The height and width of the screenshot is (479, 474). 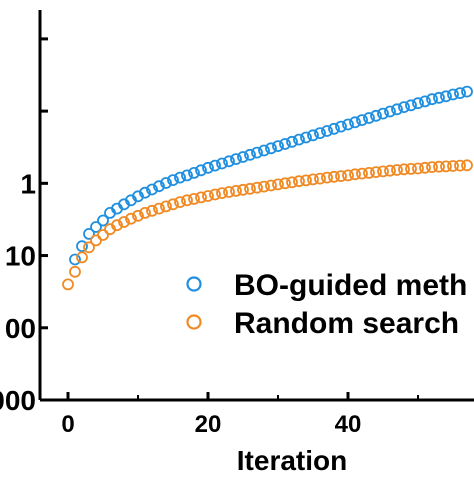 I want to click on y-tick-label: 10, so click(x=20, y=256).